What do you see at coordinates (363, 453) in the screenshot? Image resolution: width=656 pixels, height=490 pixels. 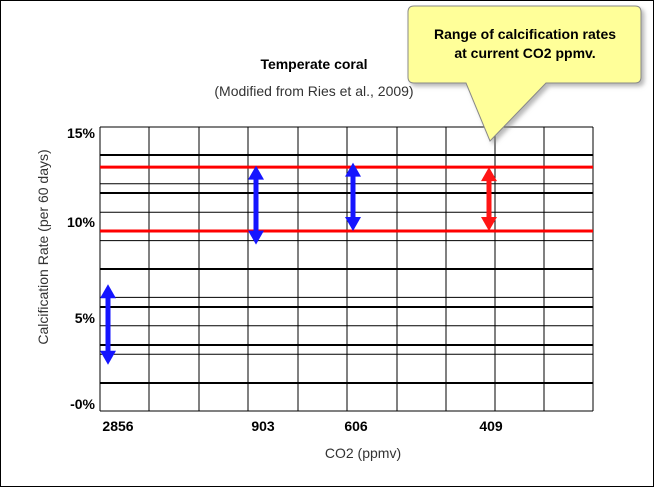 I see `x-axis-label: CO2 (ppmv)` at bounding box center [363, 453].